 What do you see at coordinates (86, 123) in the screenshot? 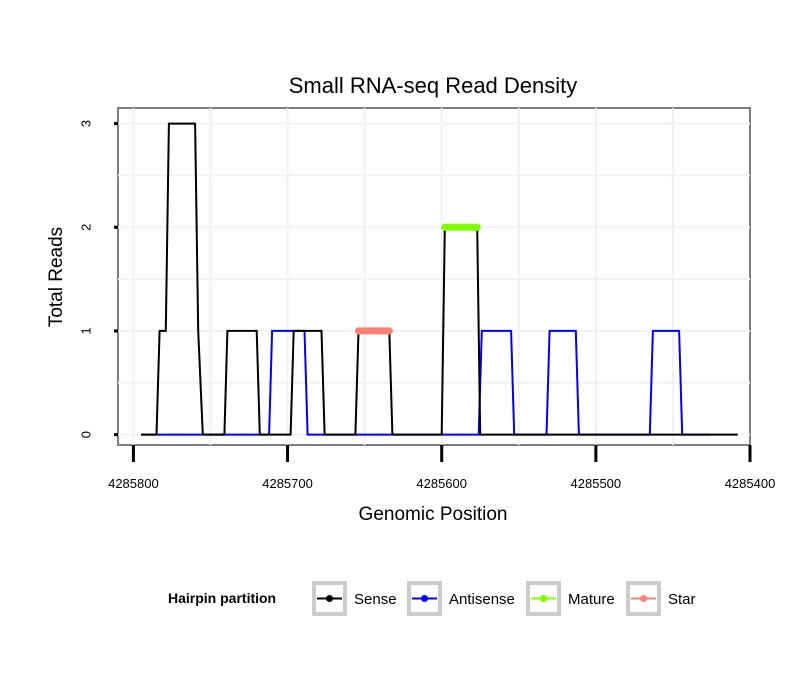
I see `y-tick-label: 3` at bounding box center [86, 123].